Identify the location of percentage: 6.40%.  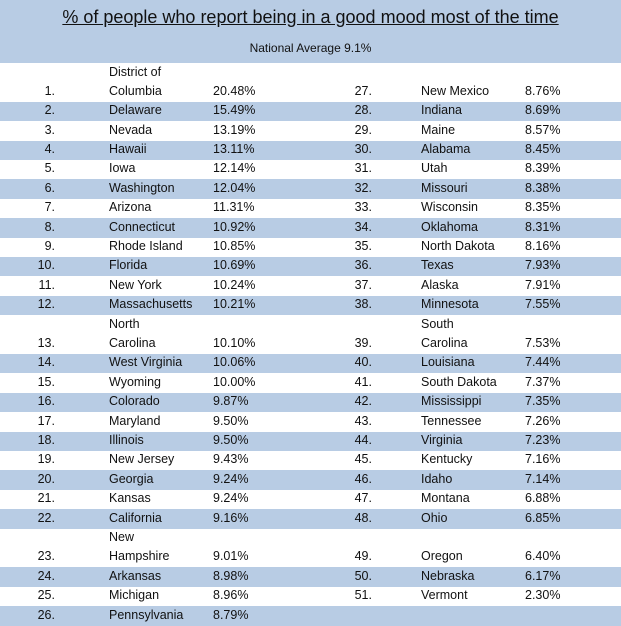
(543, 556).